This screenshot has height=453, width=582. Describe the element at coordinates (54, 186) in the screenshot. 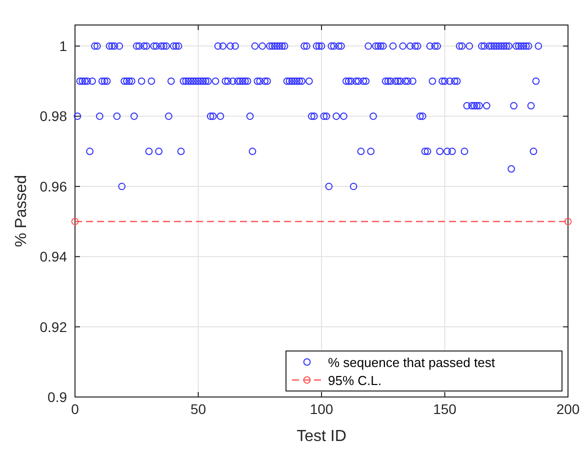

I see `y-tick-label: 0.96` at that location.